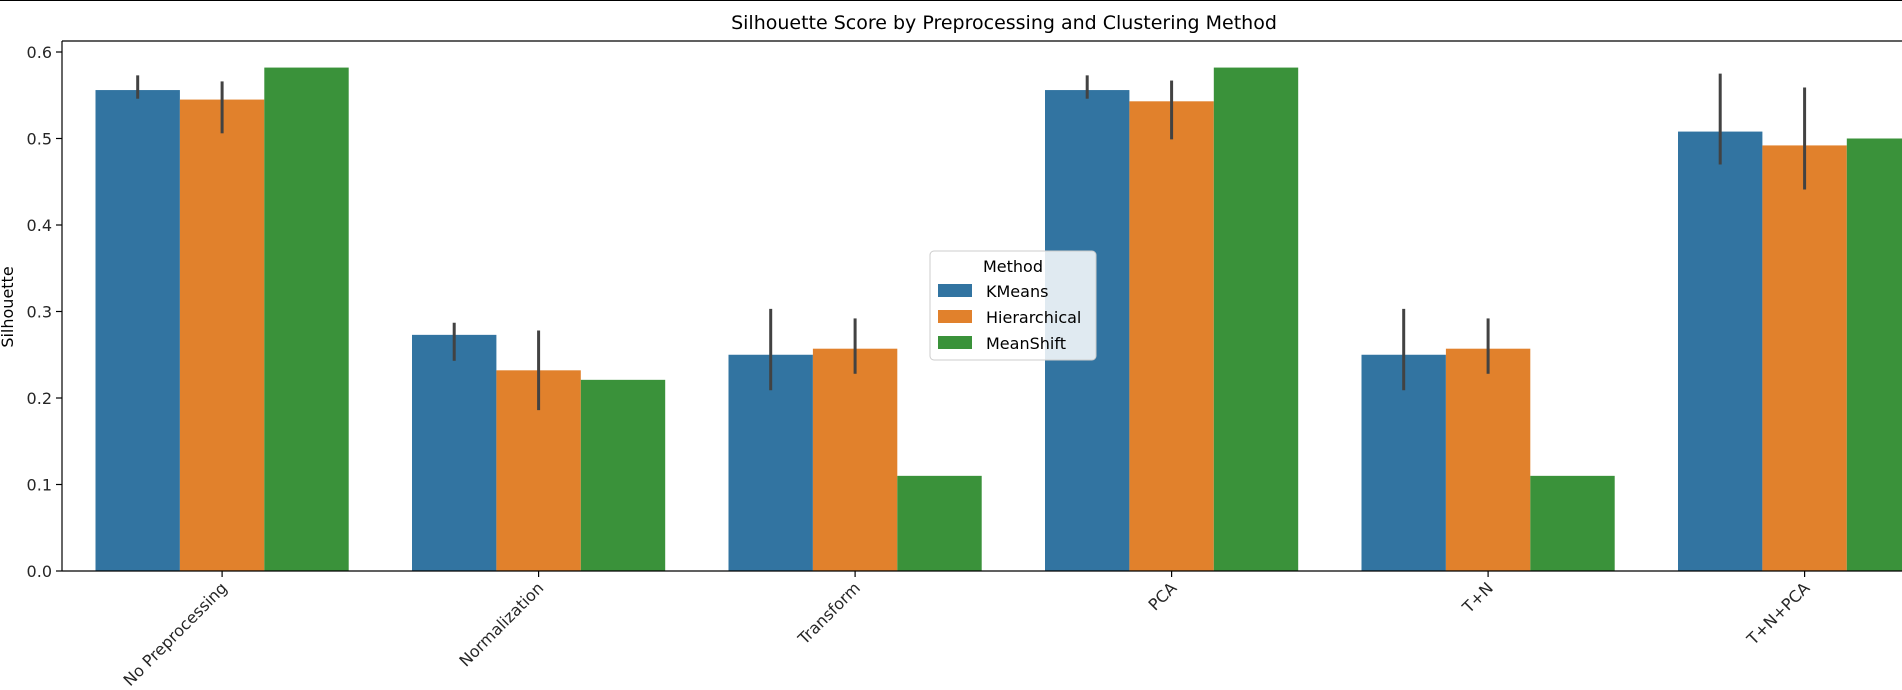  I want to click on y-axis: 0.0 0.1 0.2 0.3 0.4 0.5 0.6, so click(44, 312).